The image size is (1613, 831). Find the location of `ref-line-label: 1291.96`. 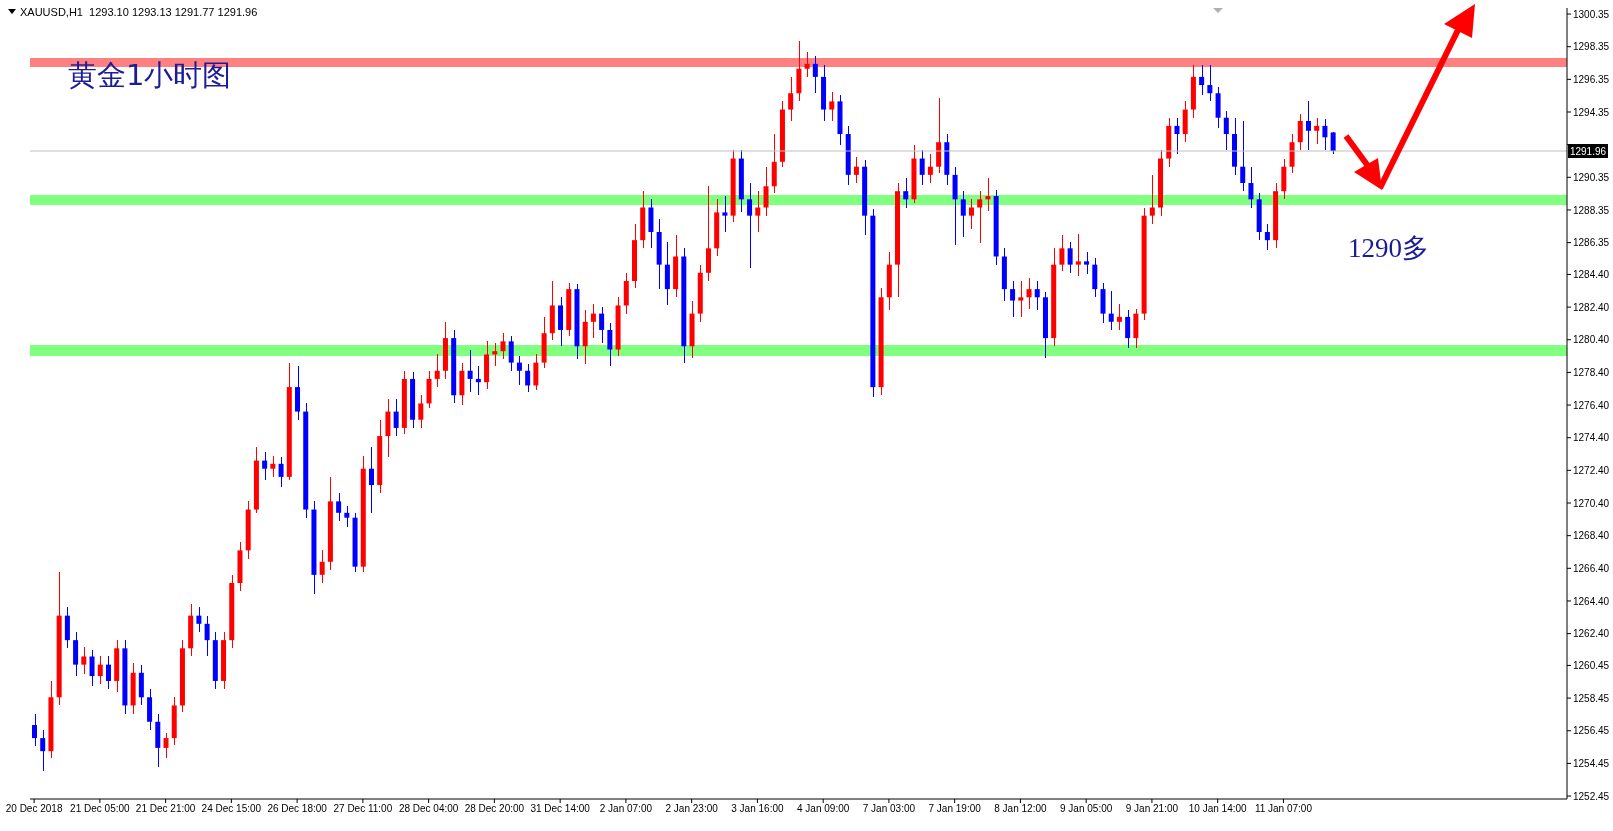

ref-line-label: 1291.96 is located at coordinates (1588, 152).